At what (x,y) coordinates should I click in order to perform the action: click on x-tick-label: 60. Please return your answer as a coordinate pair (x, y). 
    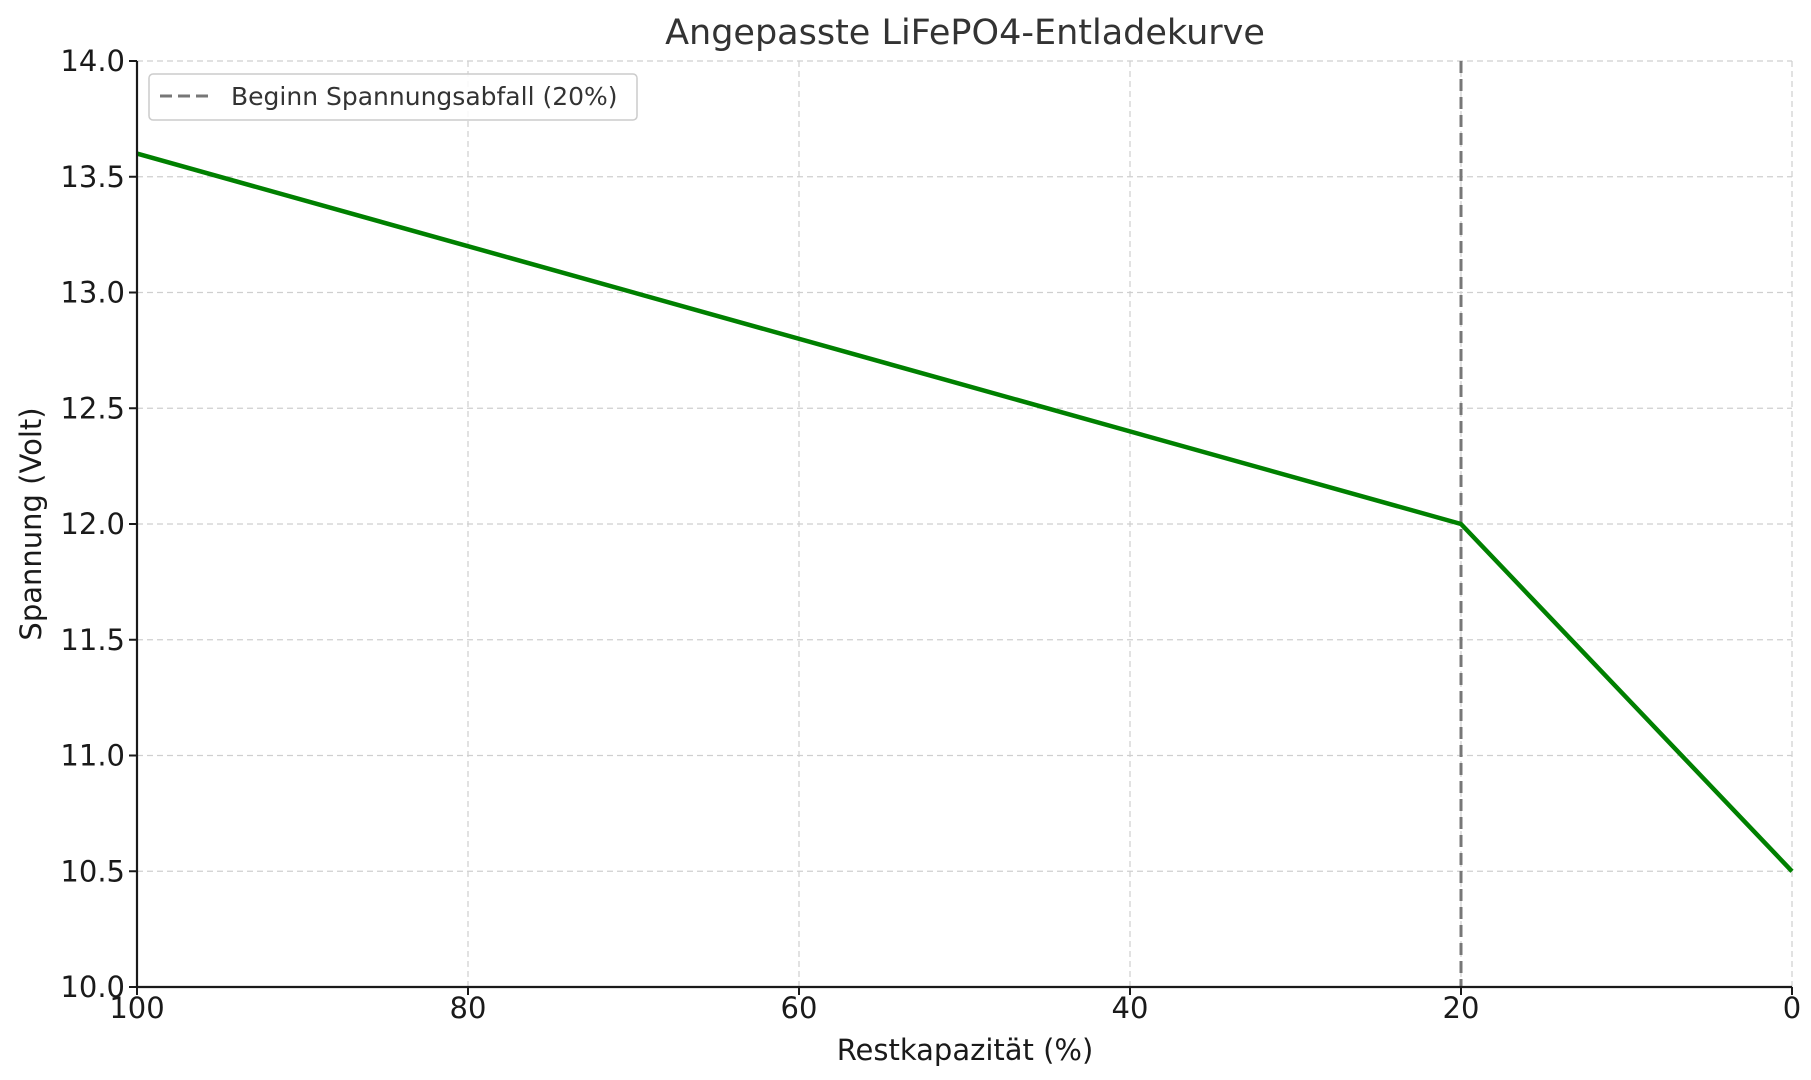
    Looking at the image, I should click on (799, 1008).